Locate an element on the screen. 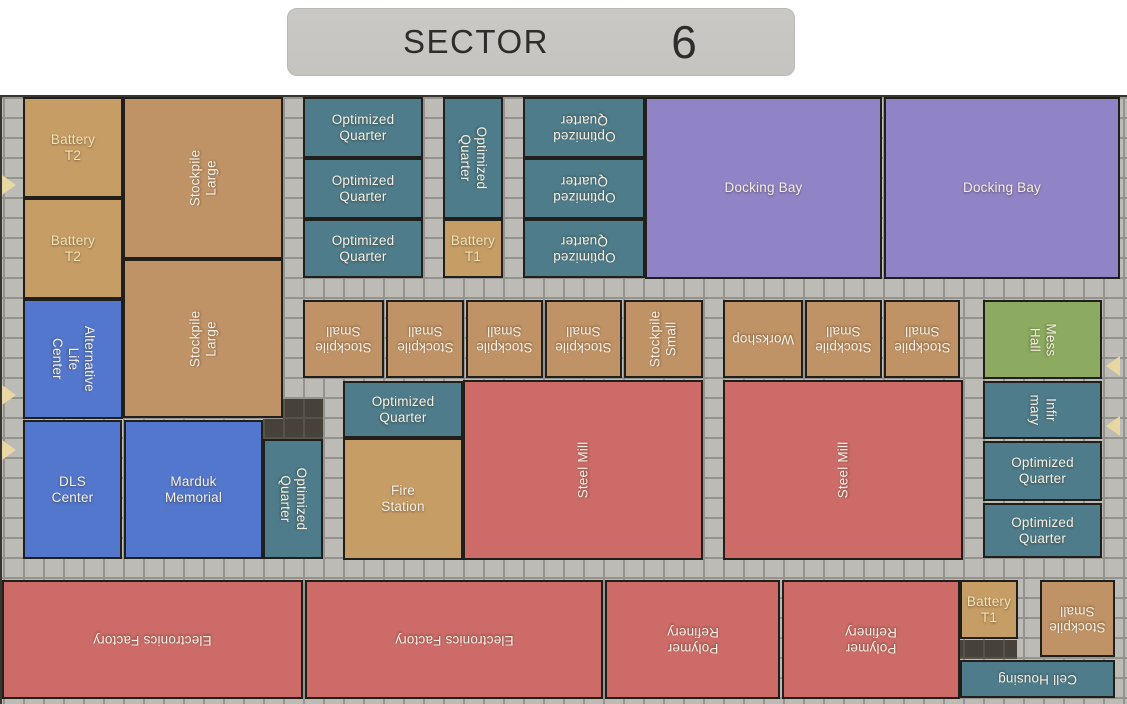 The width and height of the screenshot is (1127, 704). room-battery-t1-top: Battery T1 is located at coordinates (473, 248).